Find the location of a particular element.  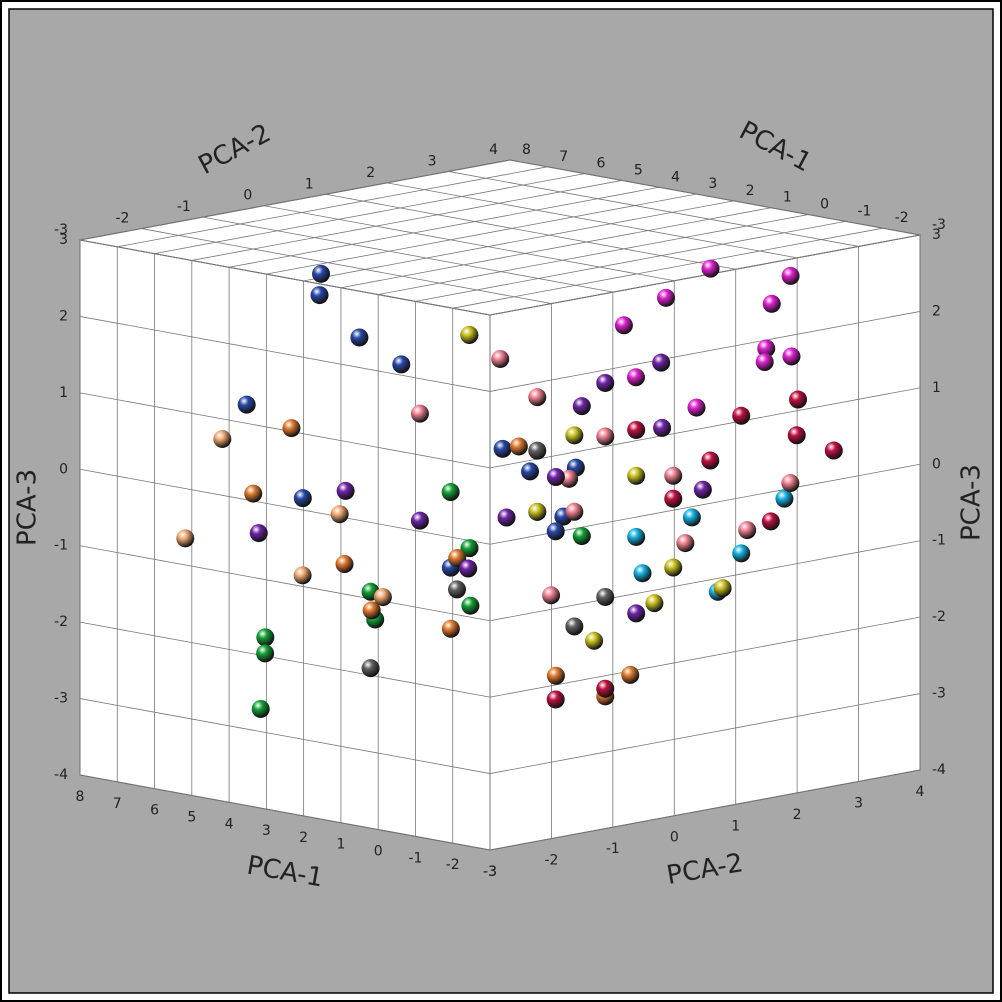

tick-label: 7 is located at coordinates (117, 804).